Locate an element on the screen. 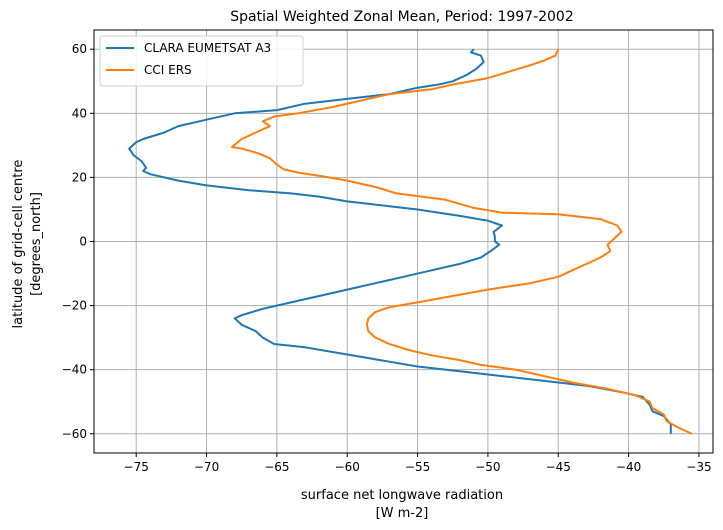 Image resolution: width=723 pixels, height=530 pixels. y-tick-label: −20 is located at coordinates (74, 306).